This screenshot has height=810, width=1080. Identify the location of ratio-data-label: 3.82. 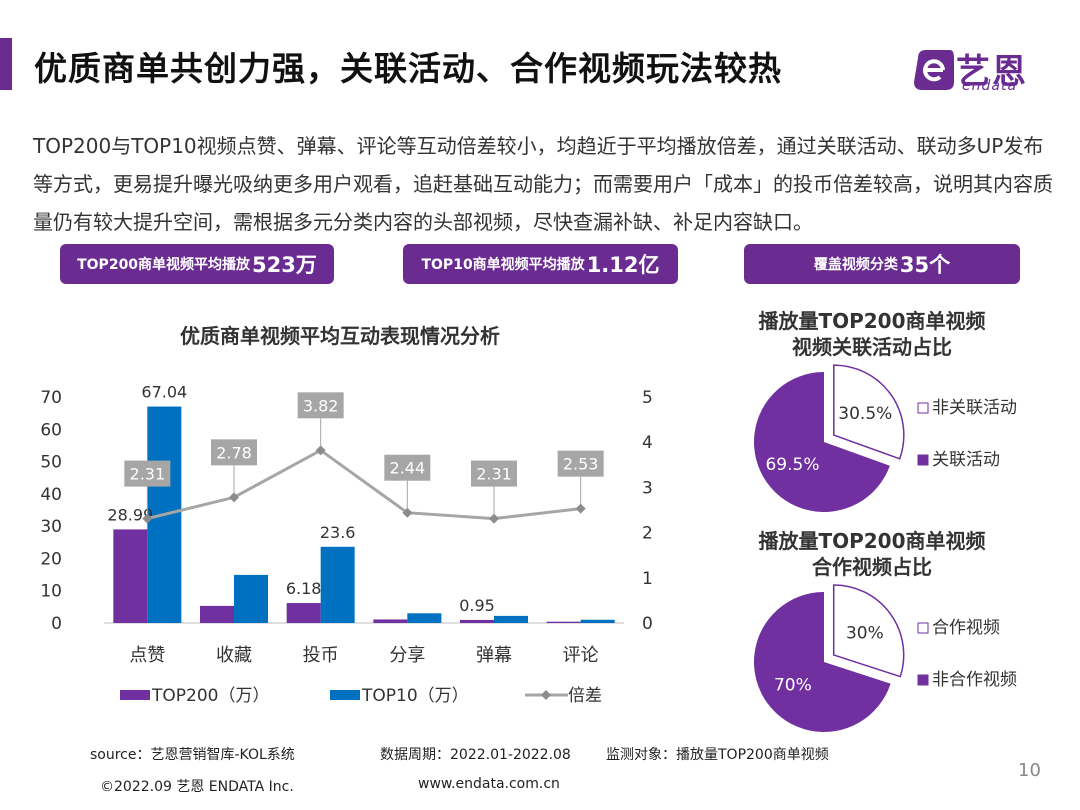
(321, 405).